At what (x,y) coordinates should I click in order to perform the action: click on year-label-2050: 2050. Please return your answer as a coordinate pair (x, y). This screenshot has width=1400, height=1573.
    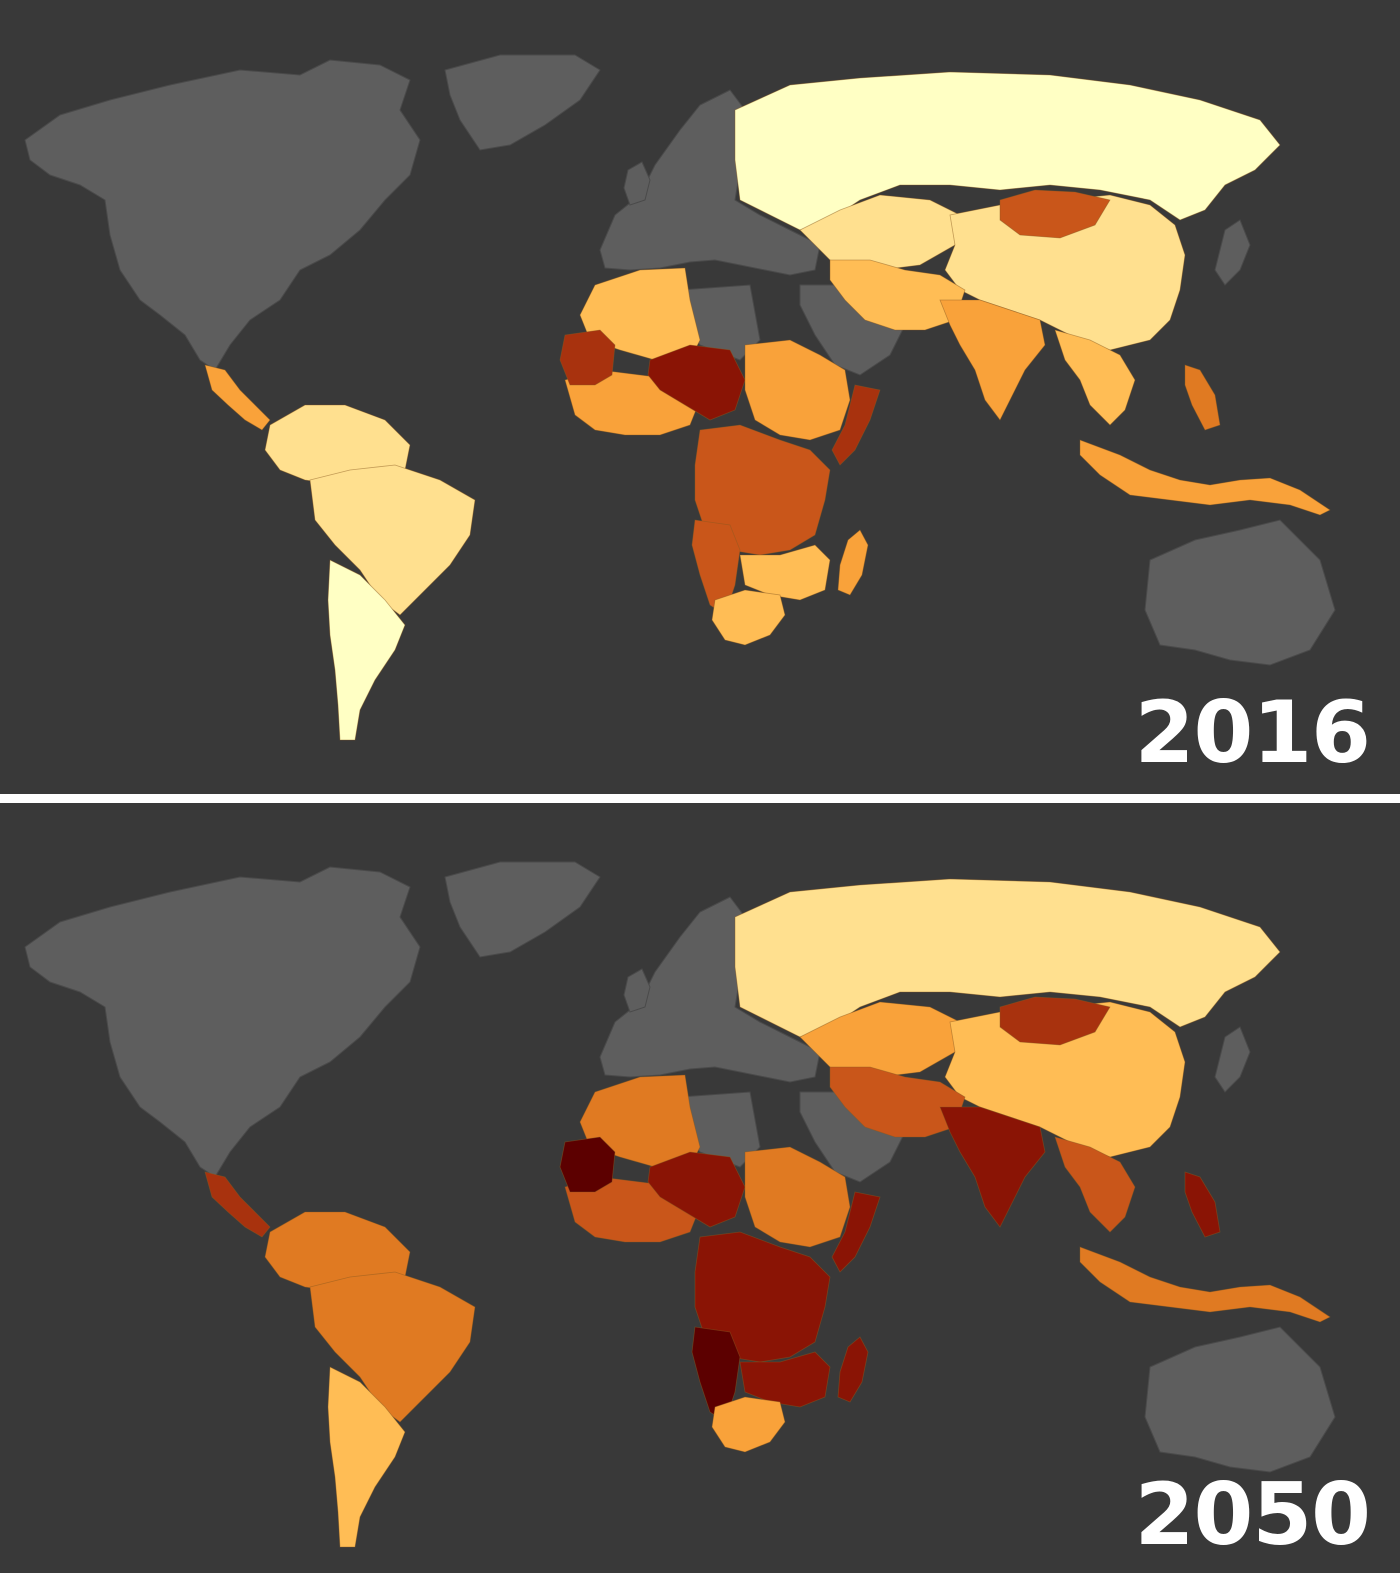
    Looking at the image, I should click on (1252, 1515).